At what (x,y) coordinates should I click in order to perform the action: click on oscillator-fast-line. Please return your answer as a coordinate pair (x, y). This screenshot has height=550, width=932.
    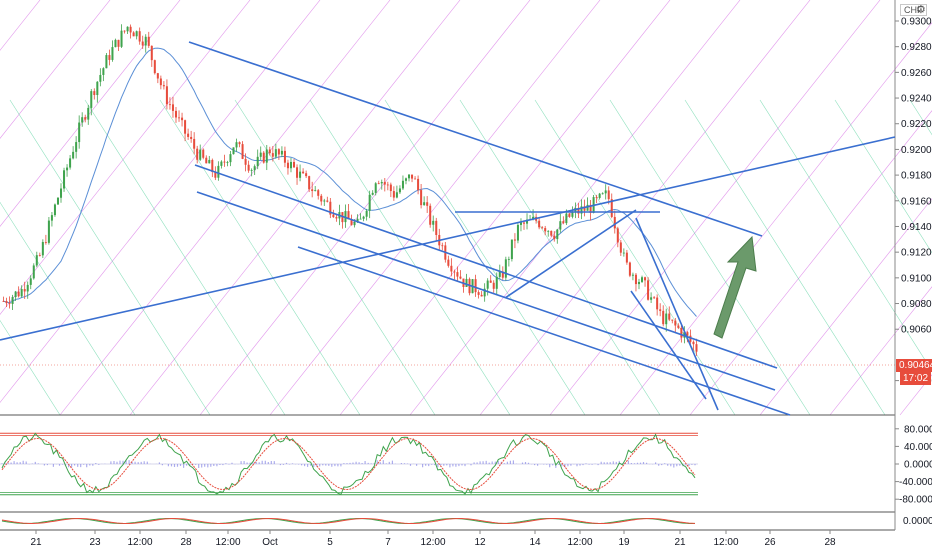
    Looking at the image, I should click on (348, 464).